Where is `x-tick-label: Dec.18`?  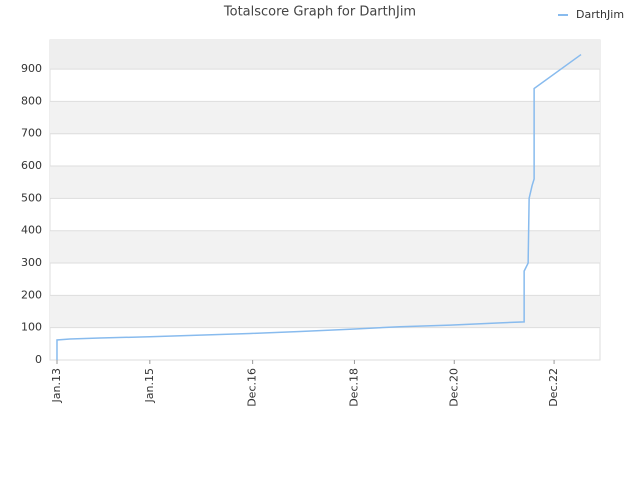
x-tick-label: Dec.18 is located at coordinates (353, 387).